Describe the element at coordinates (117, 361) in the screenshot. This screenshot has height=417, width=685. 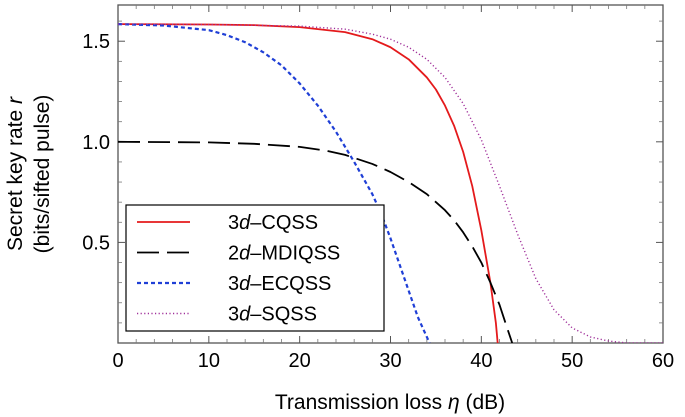
I see `x-tick-label: 0` at that location.